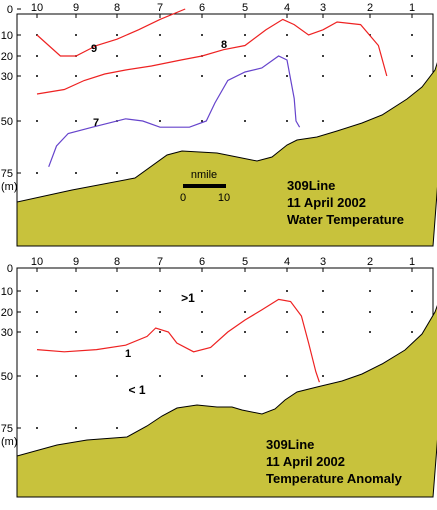  Describe the element at coordinates (7, 333) in the screenshot. I see `y-tick-label: 30` at that location.